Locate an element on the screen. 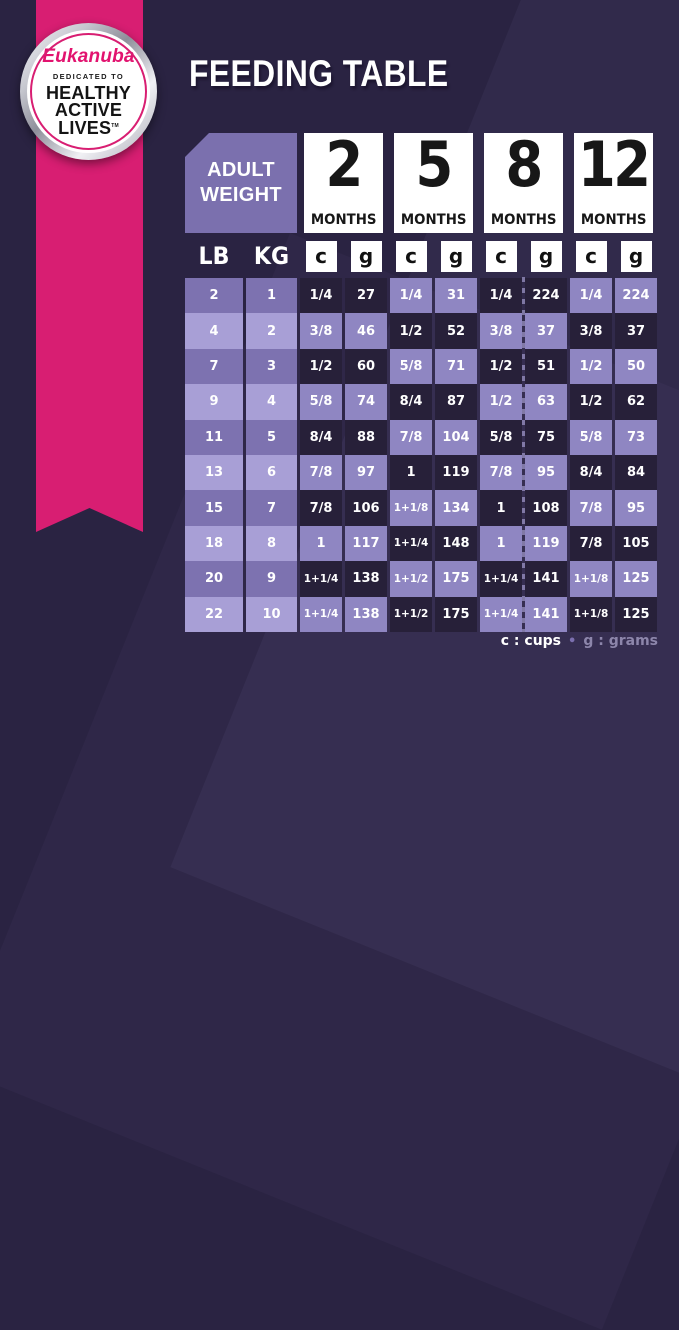  lb-cell: 22 is located at coordinates (214, 614).